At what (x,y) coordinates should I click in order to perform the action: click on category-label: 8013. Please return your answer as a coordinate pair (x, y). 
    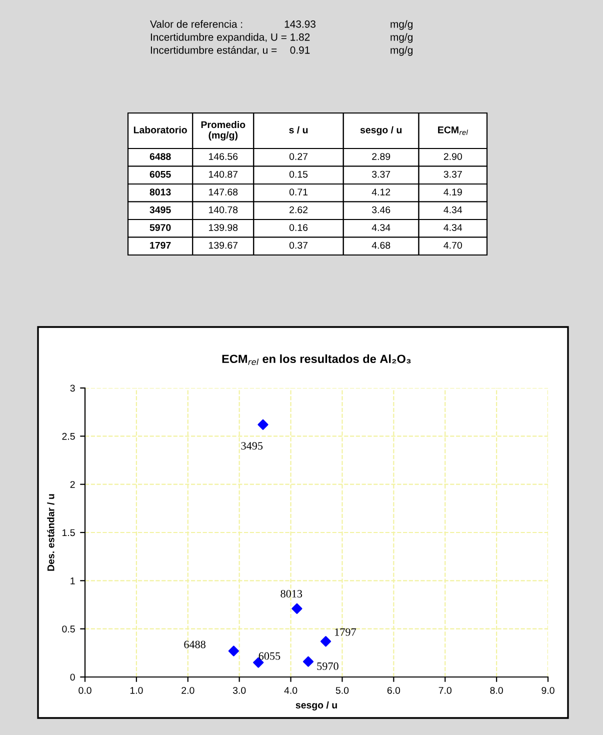
    Looking at the image, I should click on (160, 192).